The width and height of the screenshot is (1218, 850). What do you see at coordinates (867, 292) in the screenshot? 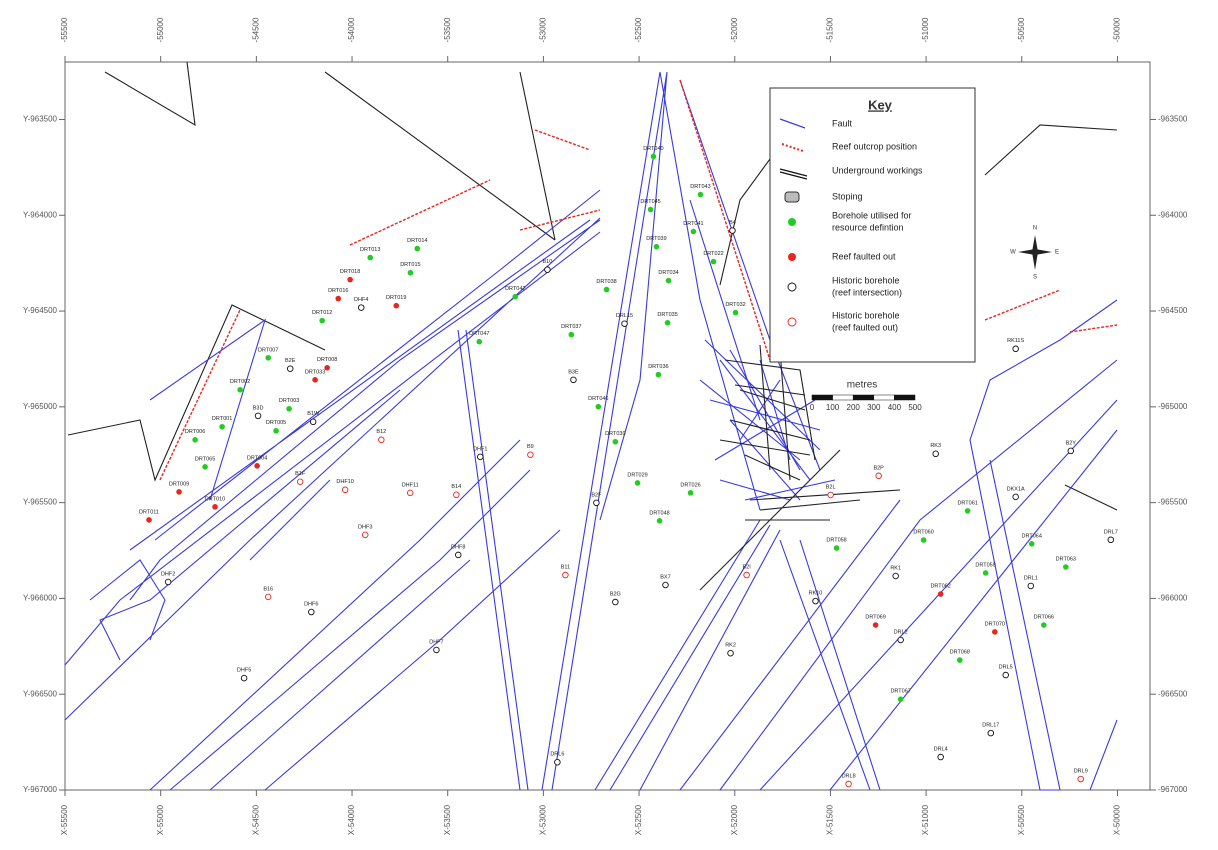
I see `key-label: (reef intersection)` at bounding box center [867, 292].